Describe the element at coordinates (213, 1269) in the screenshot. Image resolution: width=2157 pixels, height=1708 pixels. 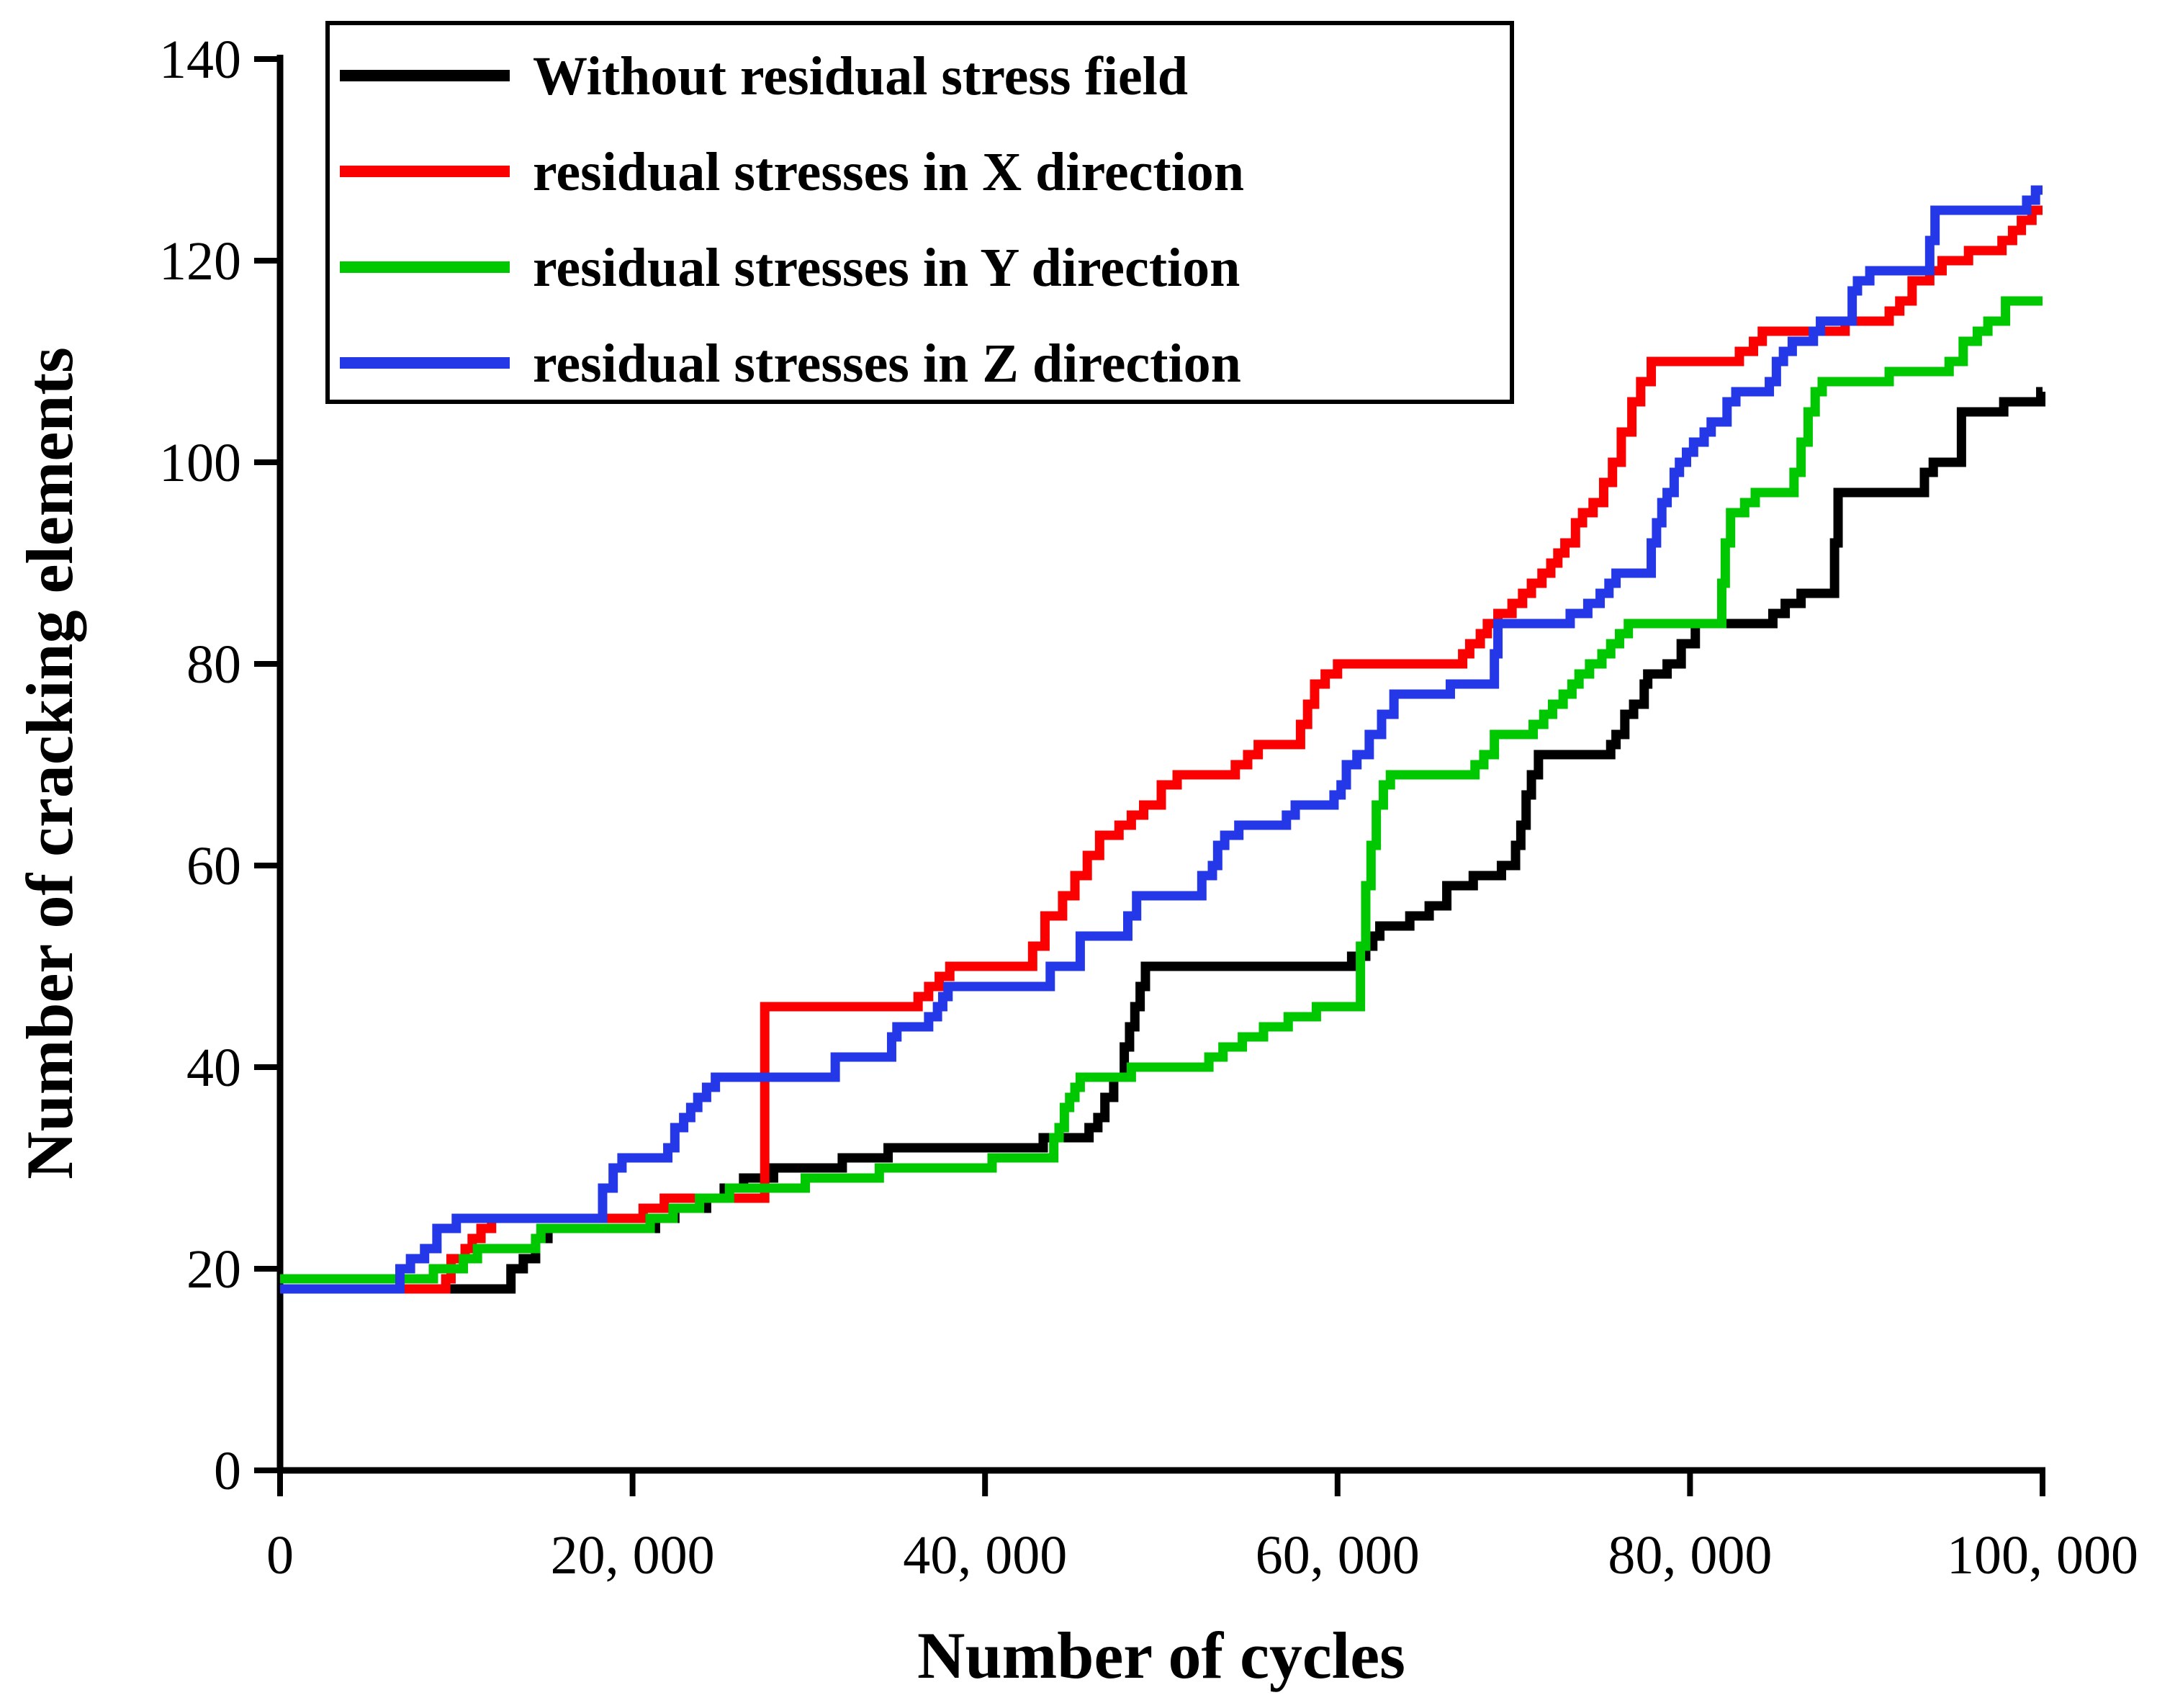
I see `y-tick-label: 20` at that location.